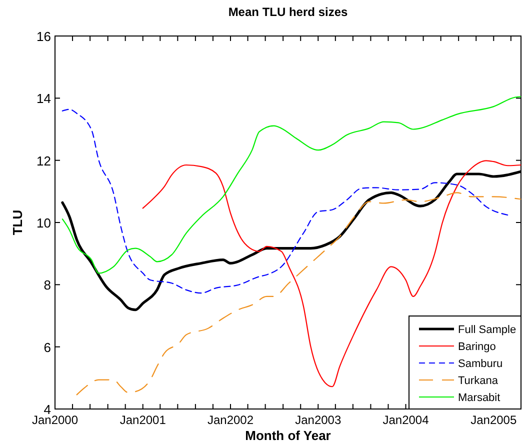 This screenshot has width=523, height=444. I want to click on legend-label: Full Sample, so click(487, 330).